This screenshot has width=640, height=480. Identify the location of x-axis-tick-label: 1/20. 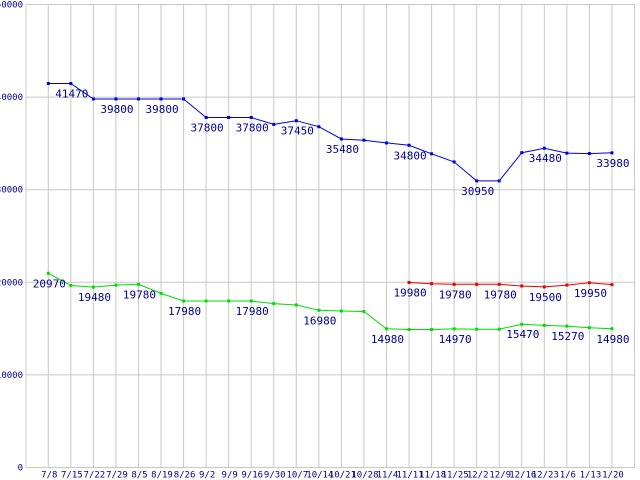
(613, 475).